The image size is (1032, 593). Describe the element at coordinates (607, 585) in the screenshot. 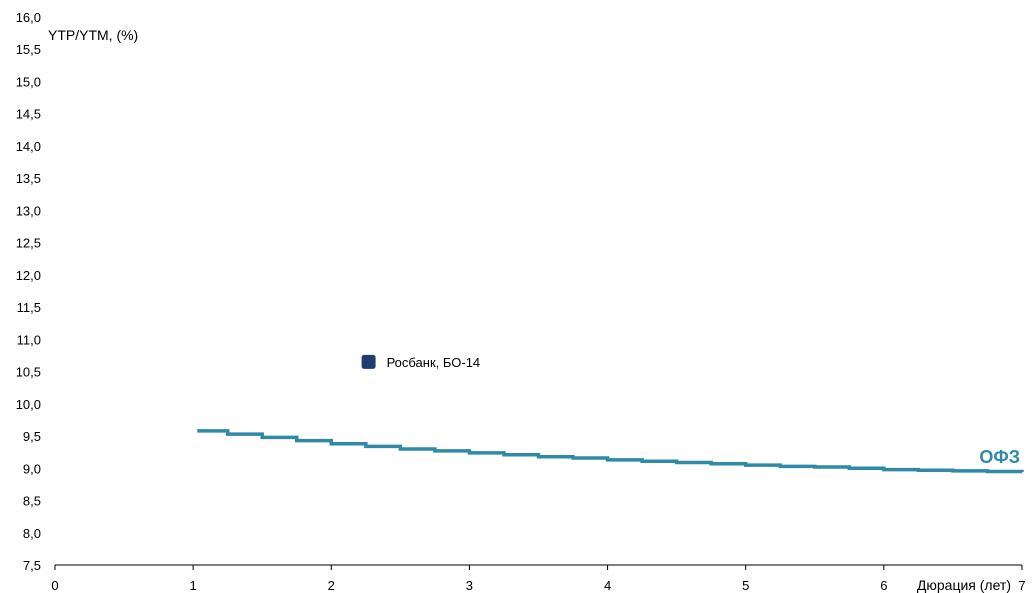

I see `x-tick-label: 4` at that location.